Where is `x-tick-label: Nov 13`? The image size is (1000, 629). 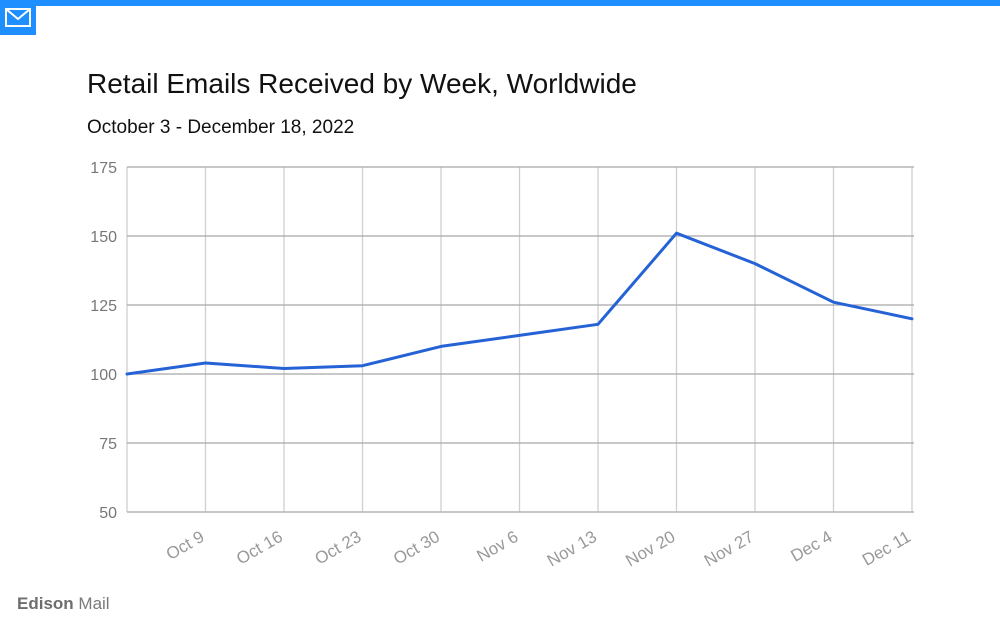
x-tick-label: Nov 13 is located at coordinates (572, 548).